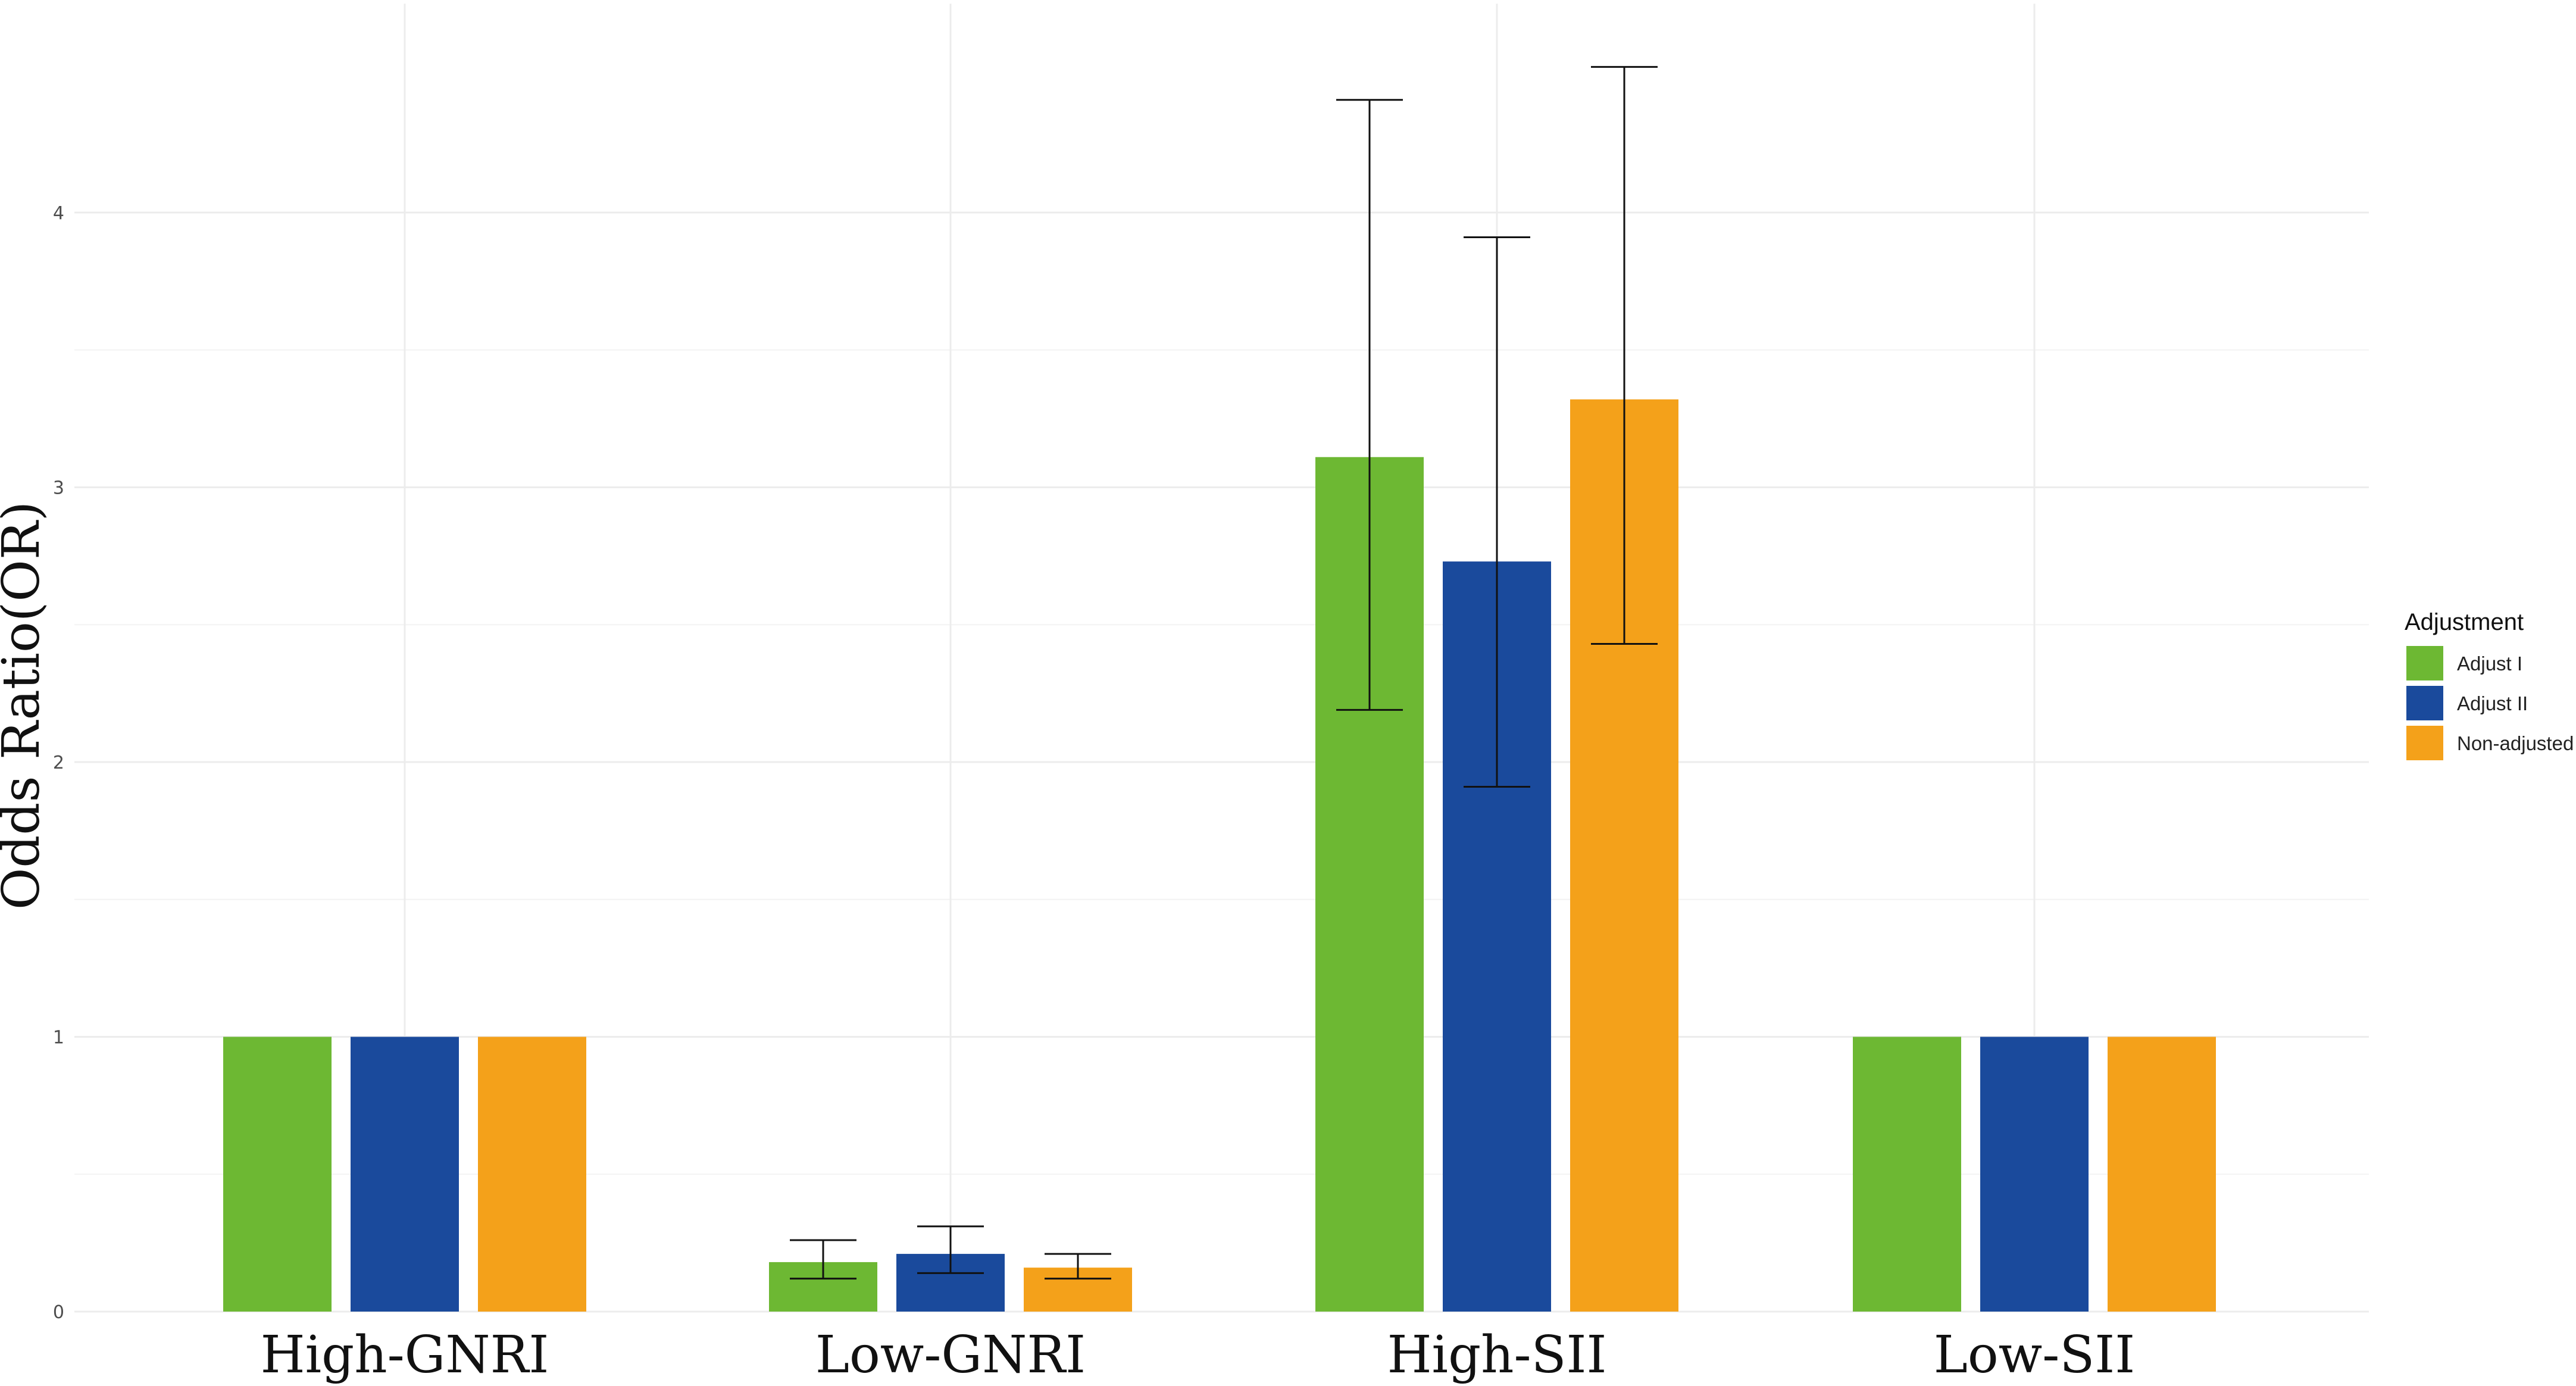 This screenshot has width=2576, height=1386. What do you see at coordinates (2489, 684) in the screenshot?
I see `legend: Adjustment Adjust I Adjust II Non-adjusted` at bounding box center [2489, 684].